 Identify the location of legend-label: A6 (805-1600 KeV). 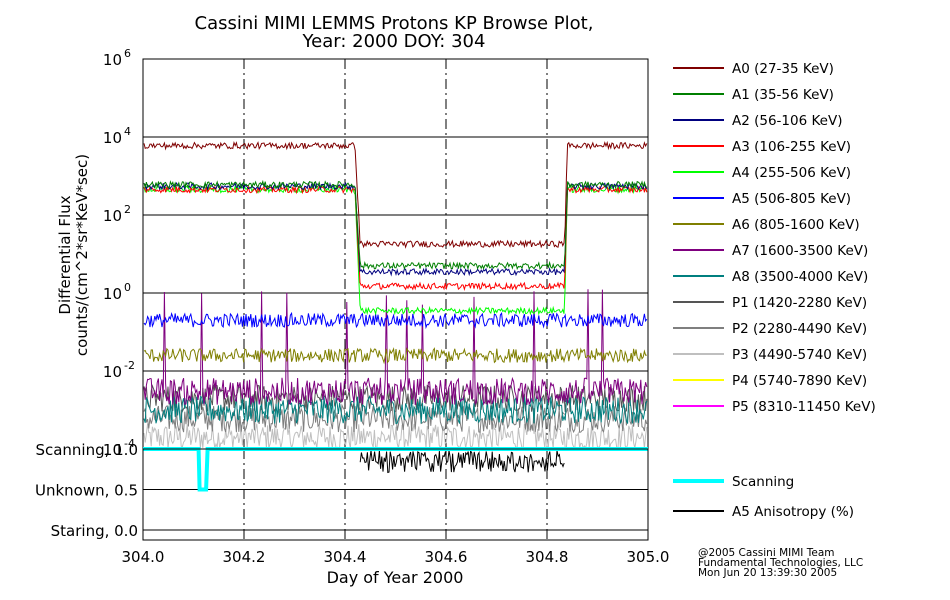
(796, 225).